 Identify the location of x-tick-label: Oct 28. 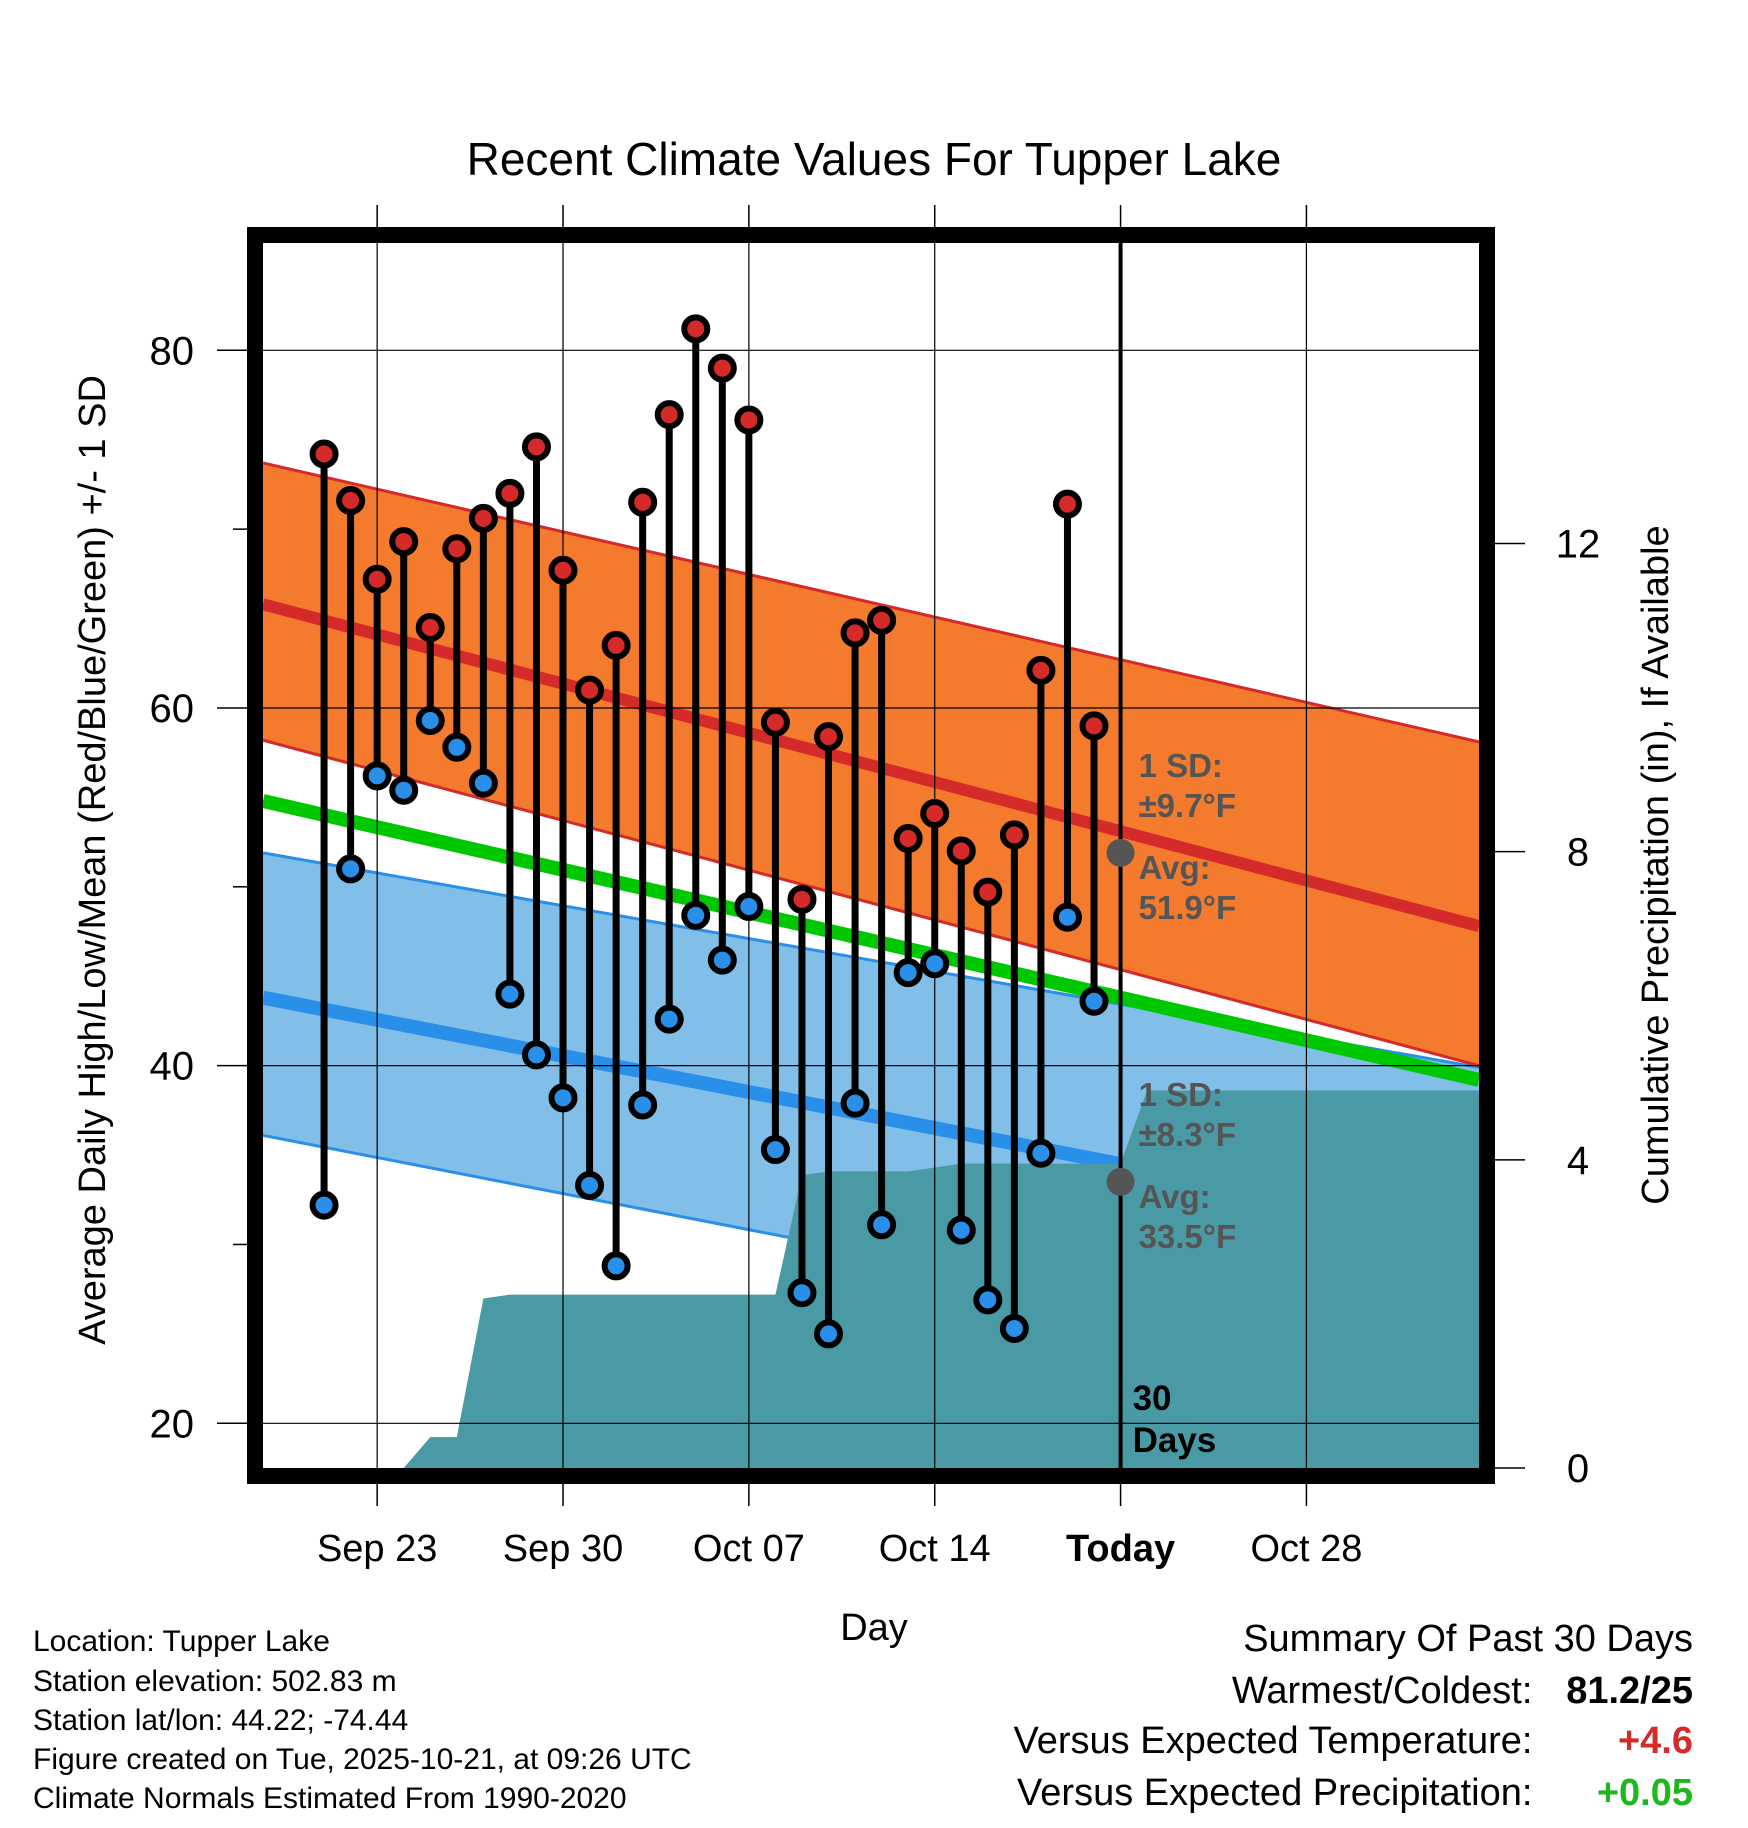
(1306, 1549).